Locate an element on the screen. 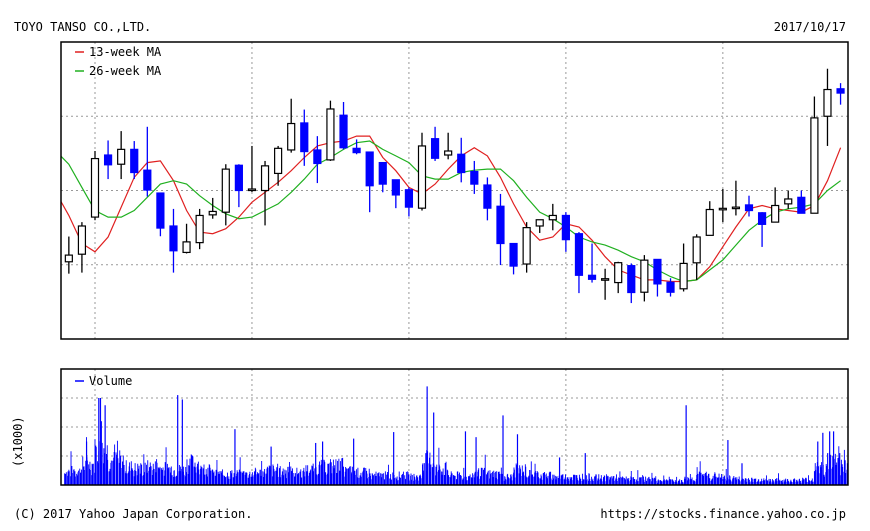 This screenshot has width=870, height=531. volume-unit-label: (x1000) is located at coordinates (18, 441).